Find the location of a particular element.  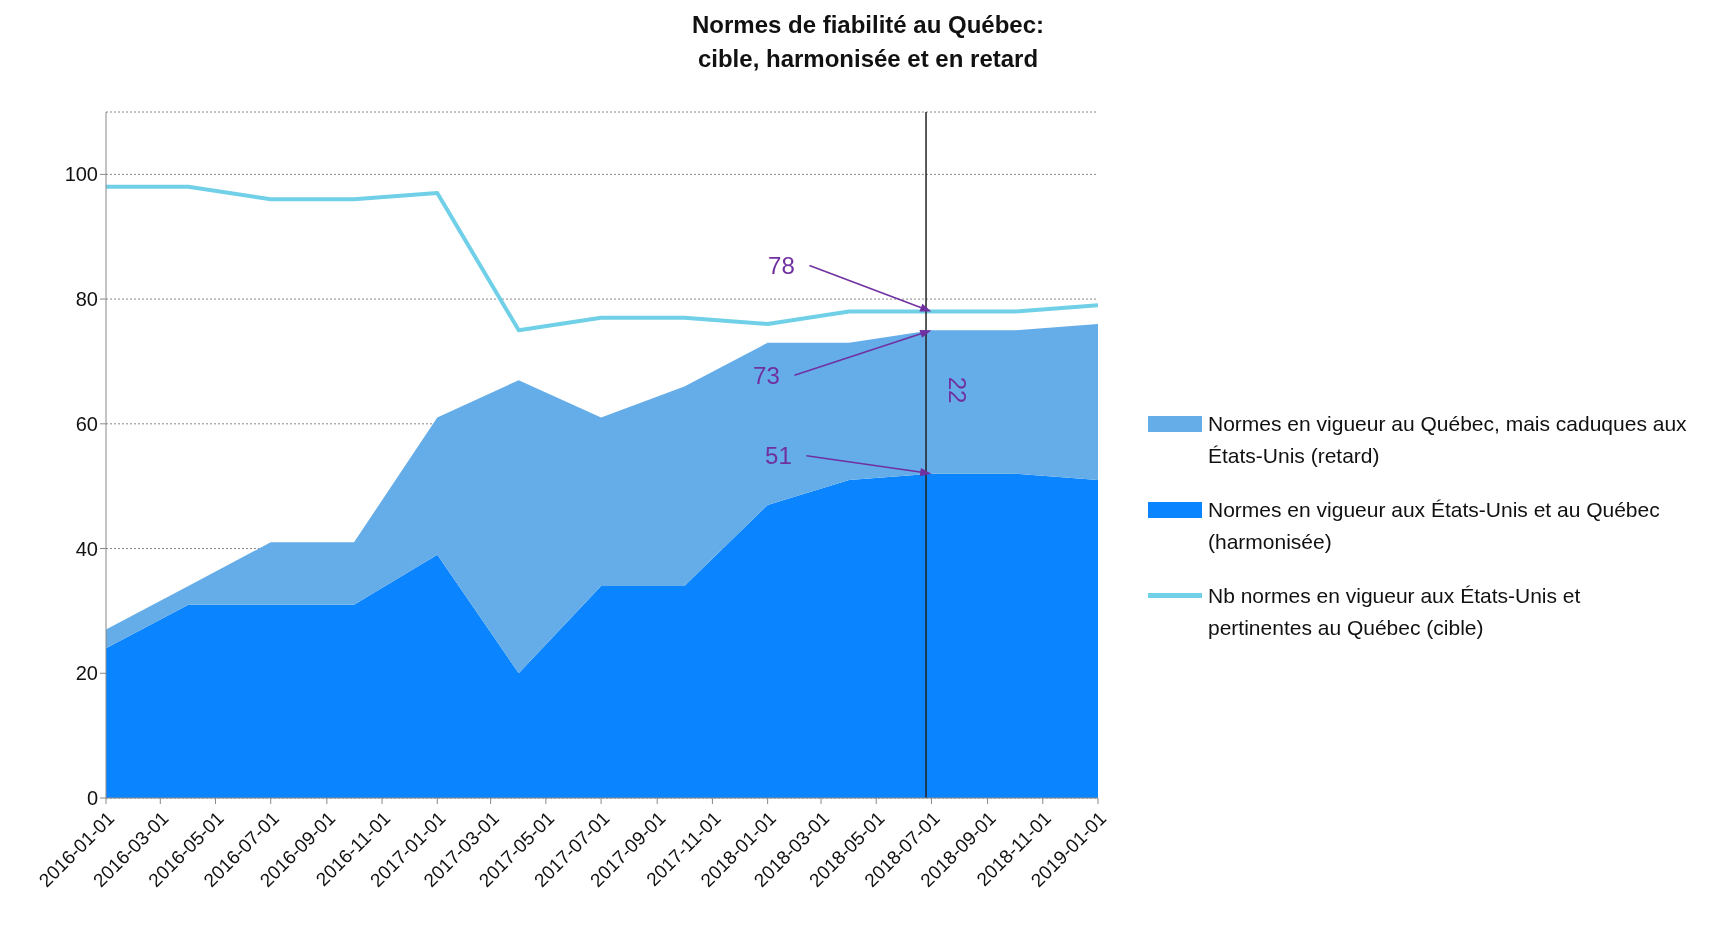

annotation: 78 is located at coordinates (781, 266).